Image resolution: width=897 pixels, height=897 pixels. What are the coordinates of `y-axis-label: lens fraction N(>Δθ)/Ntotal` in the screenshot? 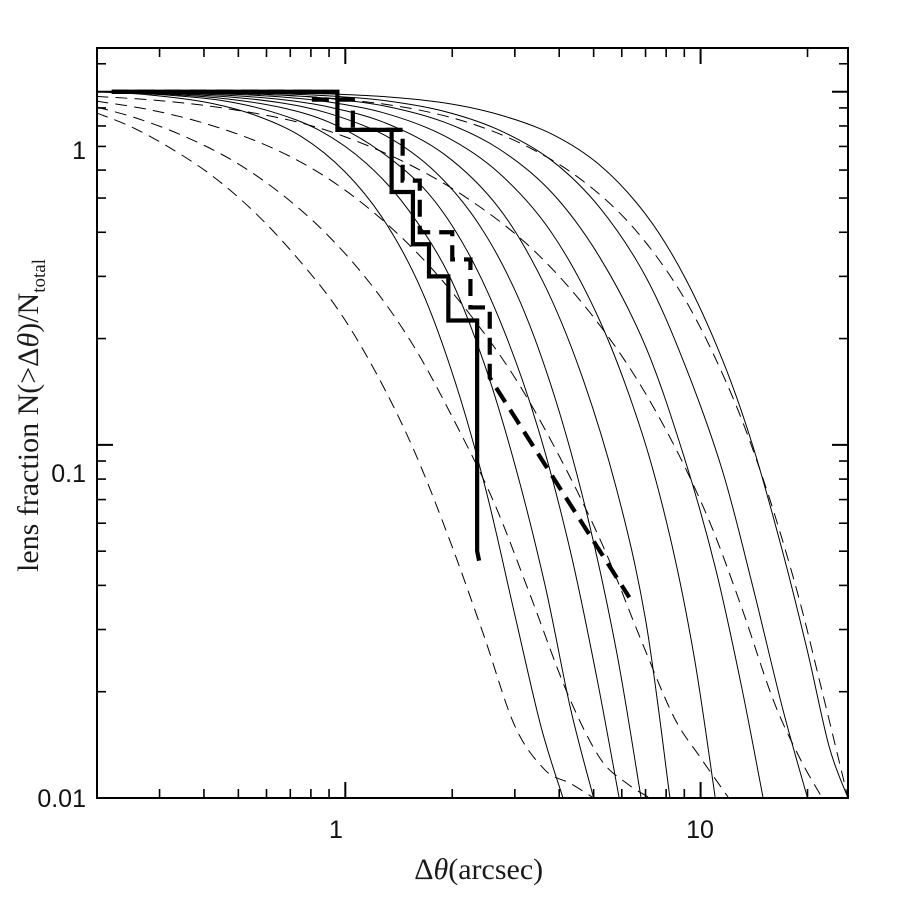 It's located at (32, 422).